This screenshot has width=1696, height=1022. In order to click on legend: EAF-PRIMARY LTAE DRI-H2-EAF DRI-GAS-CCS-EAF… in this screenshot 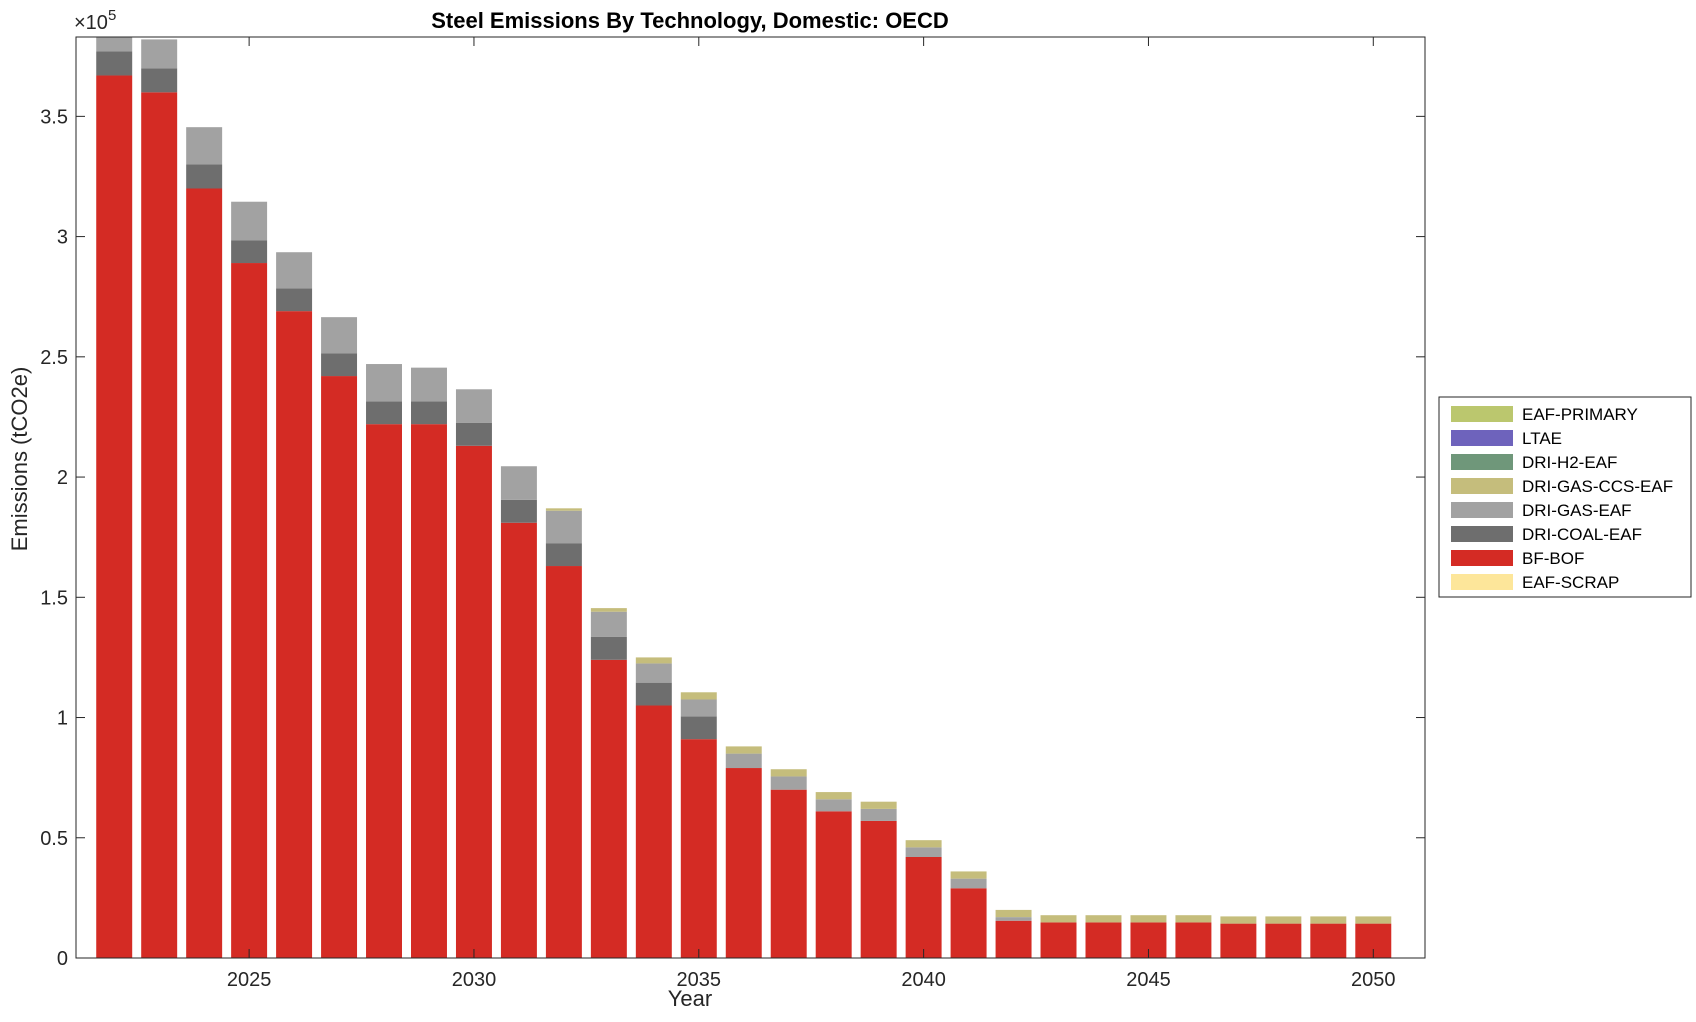, I will do `click(1565, 497)`.